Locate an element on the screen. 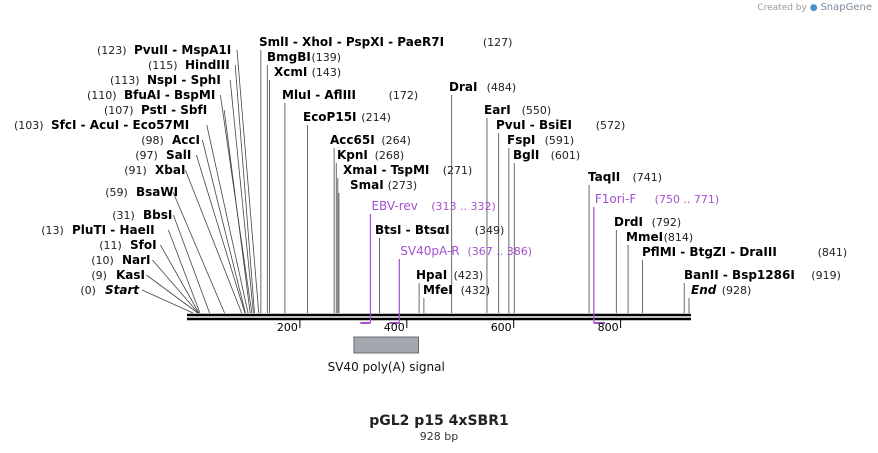 The image size is (878, 453). site-label-acc65i: Acc65I is located at coordinates (352, 140).